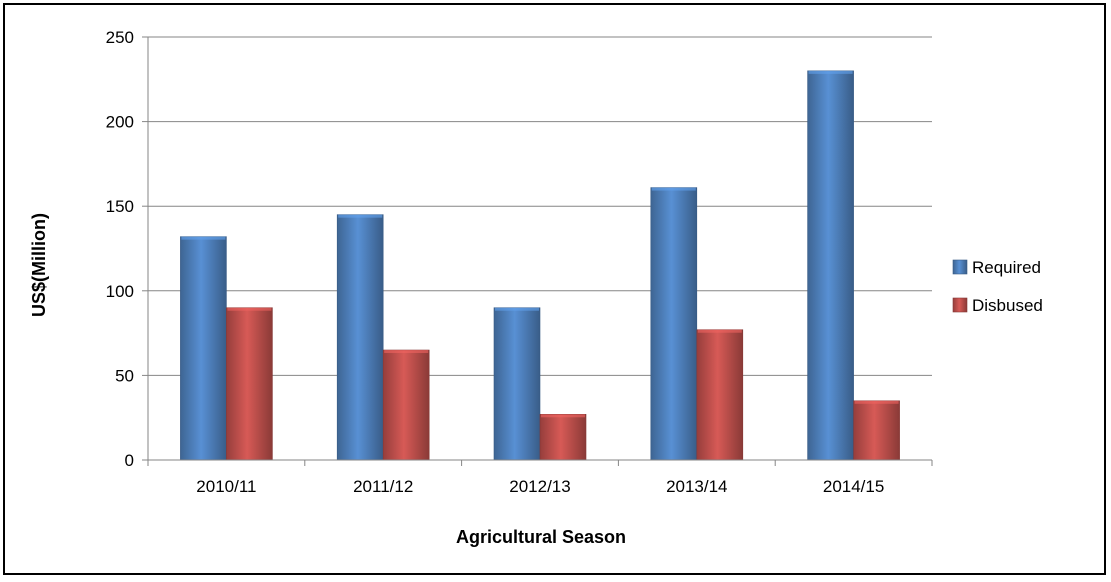  What do you see at coordinates (129, 460) in the screenshot?
I see `y-tick-label: 0` at bounding box center [129, 460].